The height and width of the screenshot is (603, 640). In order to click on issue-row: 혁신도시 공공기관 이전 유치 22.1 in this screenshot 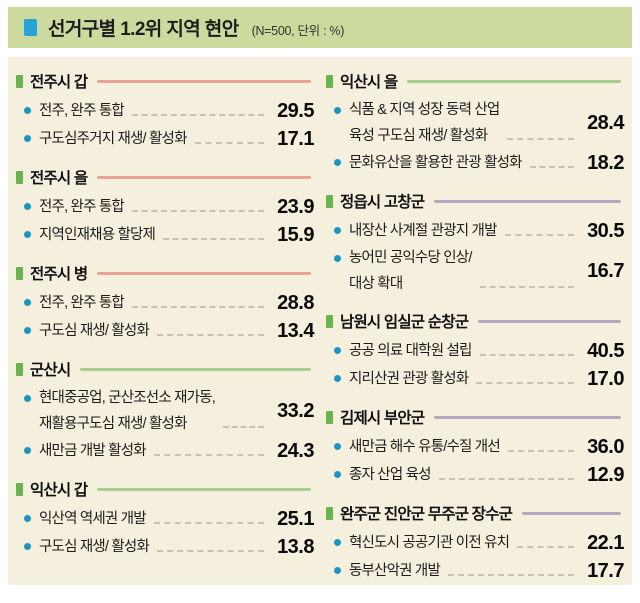, I will do `click(475, 543)`.